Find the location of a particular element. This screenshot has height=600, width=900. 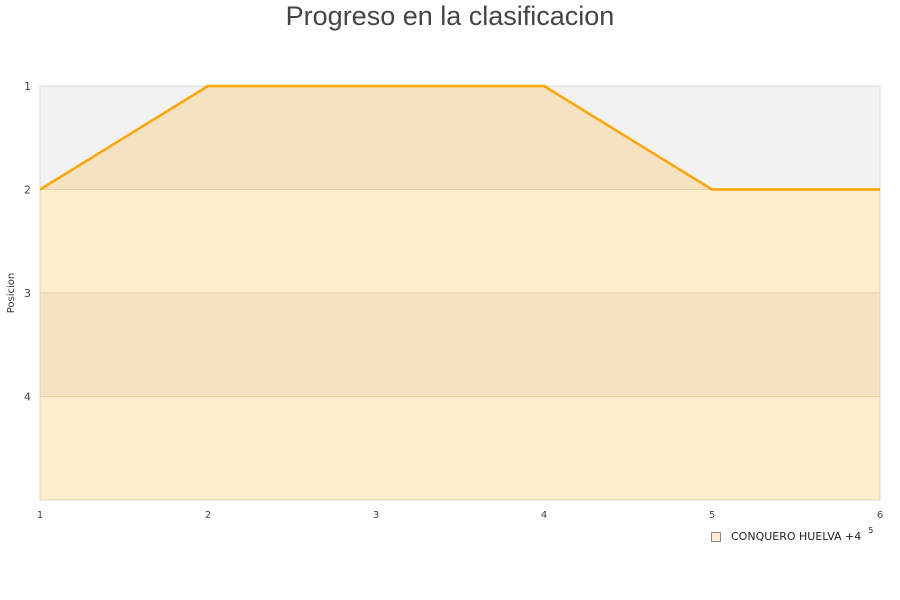

x-tick-label: 2 is located at coordinates (208, 515).